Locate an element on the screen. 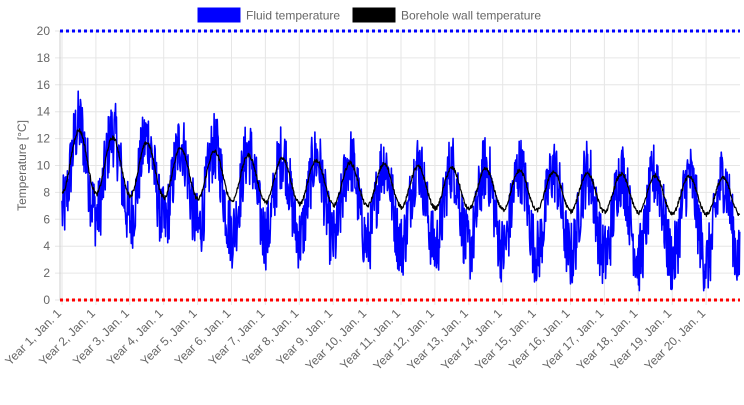  y-tick-label: 0 is located at coordinates (46, 300).